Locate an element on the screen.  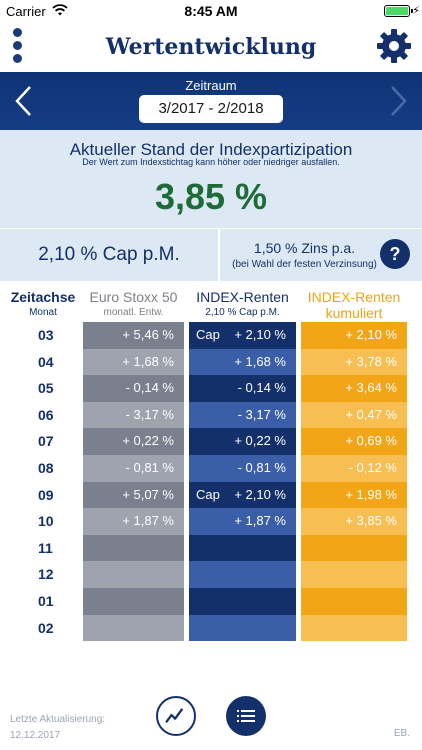
cap-label: 2,10 % Cap p.M. is located at coordinates (110, 255).